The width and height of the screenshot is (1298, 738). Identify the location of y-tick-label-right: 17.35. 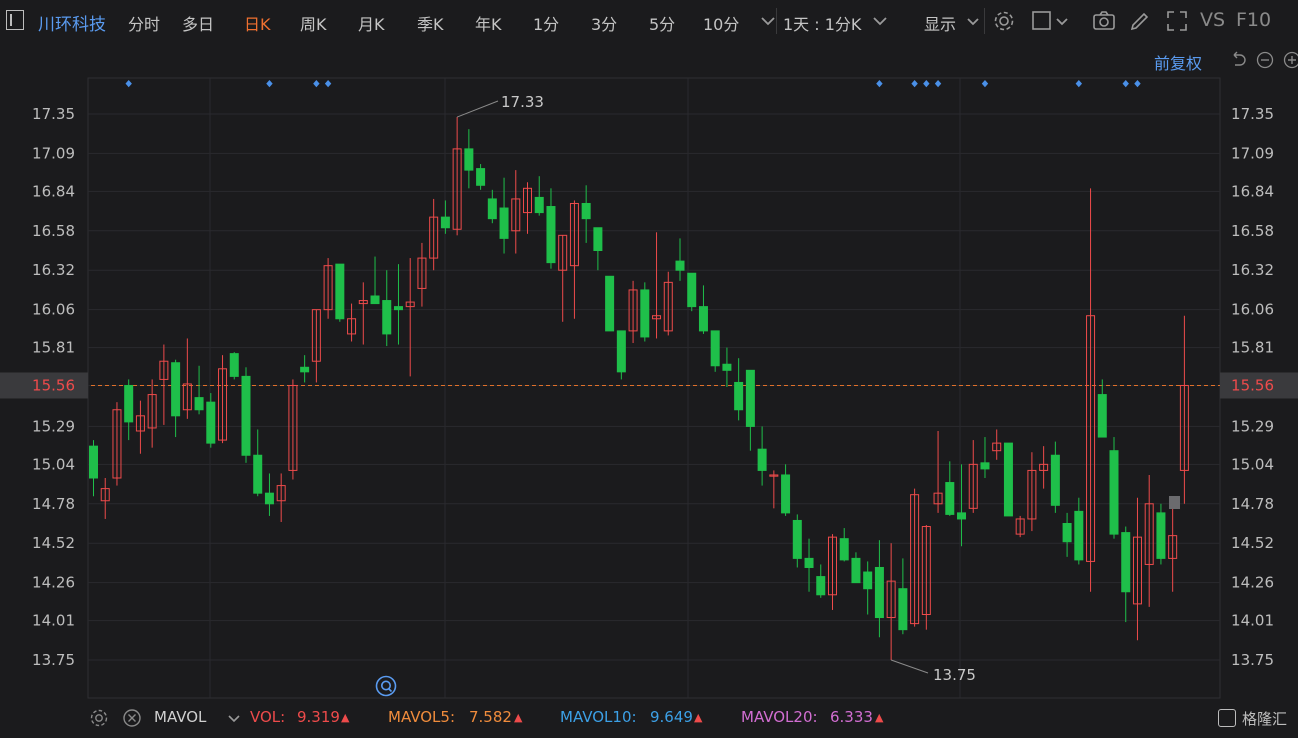
(1252, 114).